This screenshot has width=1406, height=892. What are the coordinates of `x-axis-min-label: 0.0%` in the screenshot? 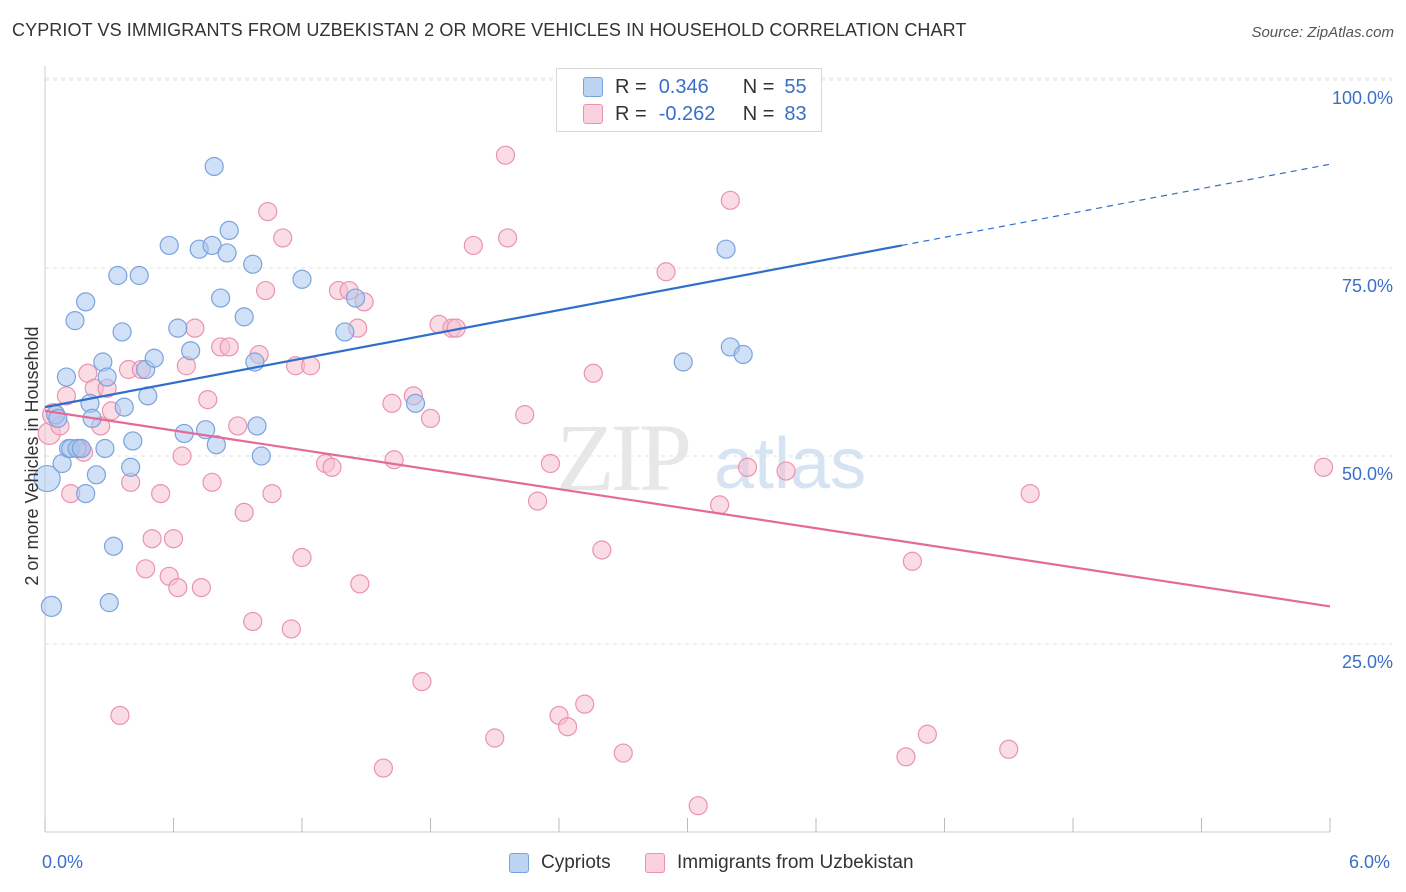 It's located at (63, 862).